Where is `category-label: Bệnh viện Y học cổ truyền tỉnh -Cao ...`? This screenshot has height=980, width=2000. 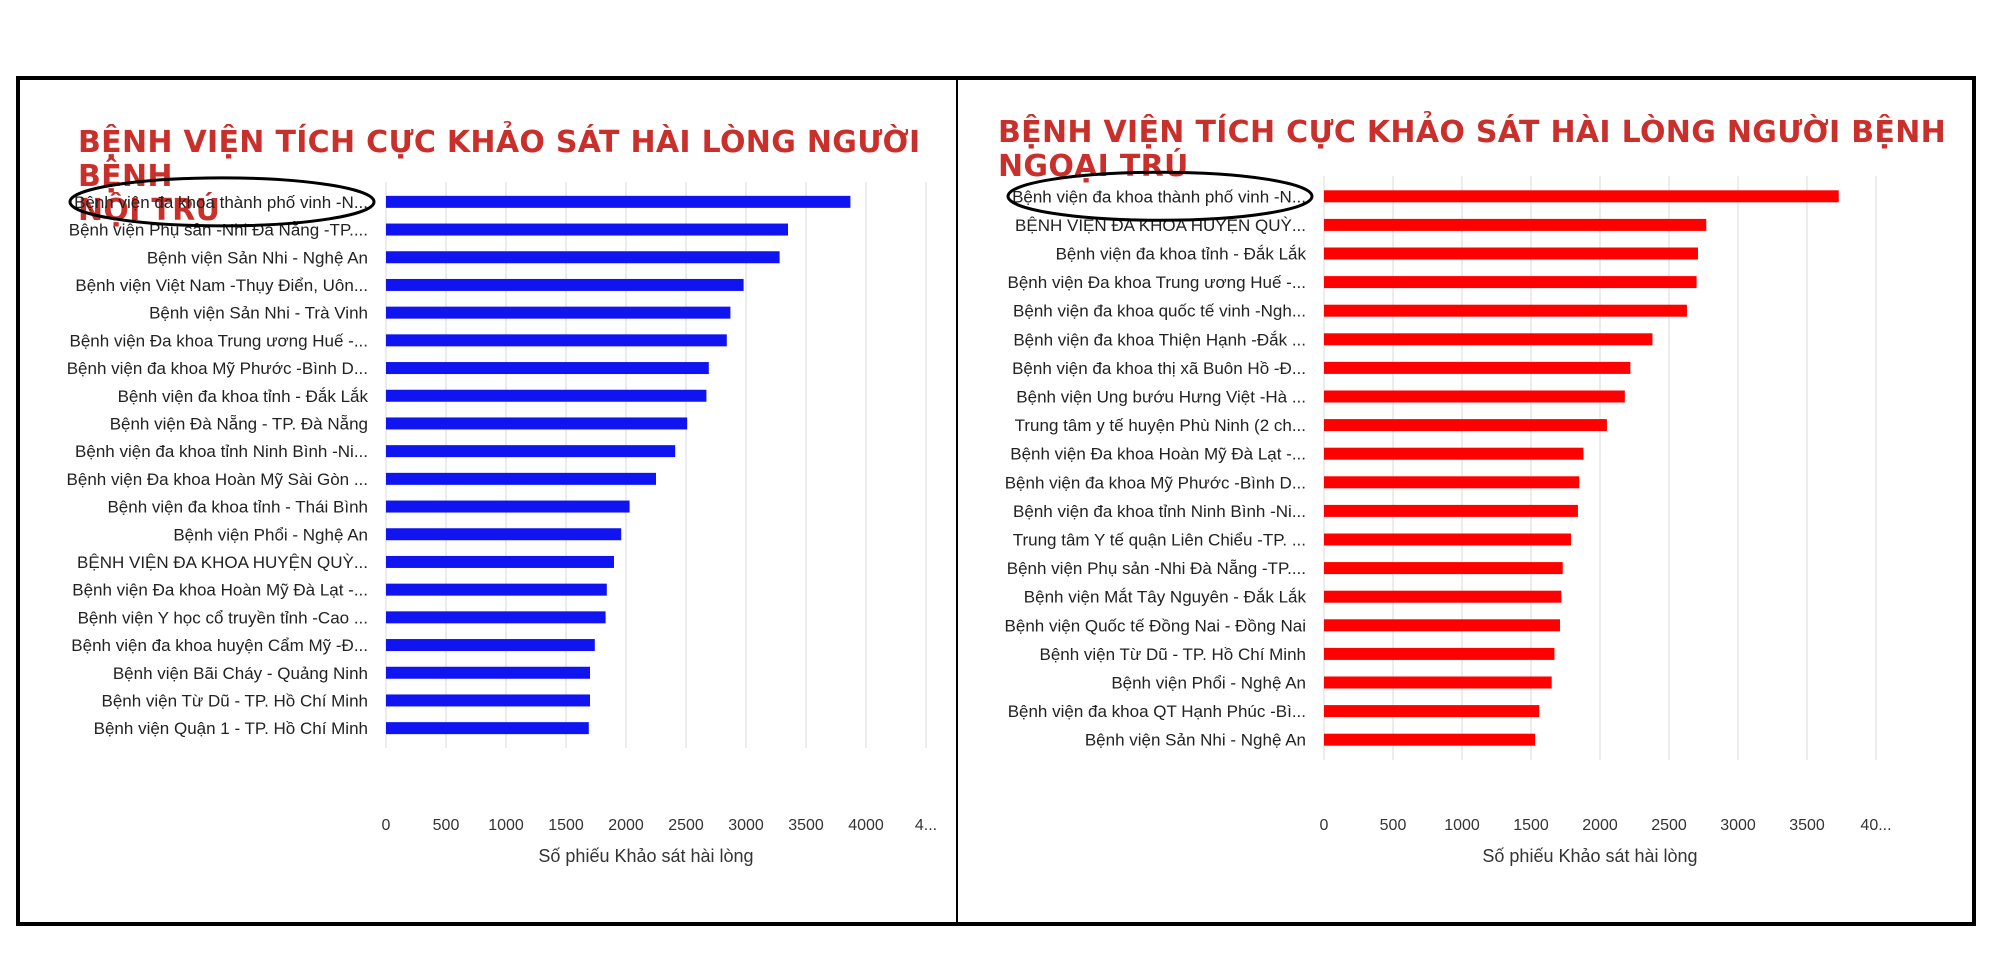 category-label: Bệnh viện Y học cổ truyền tỉnh -Cao ... is located at coordinates (223, 617).